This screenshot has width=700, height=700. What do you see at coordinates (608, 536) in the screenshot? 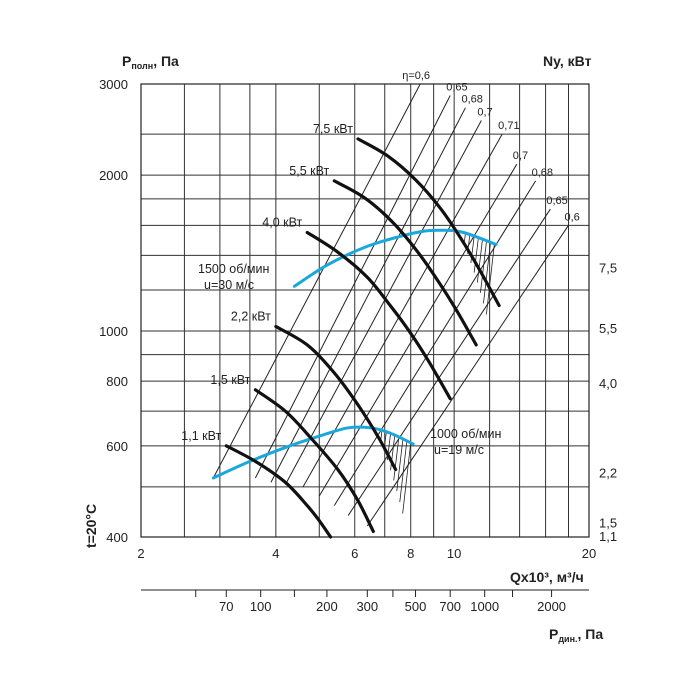
I see `power-axis-tick-label: 1,1` at bounding box center [608, 536].